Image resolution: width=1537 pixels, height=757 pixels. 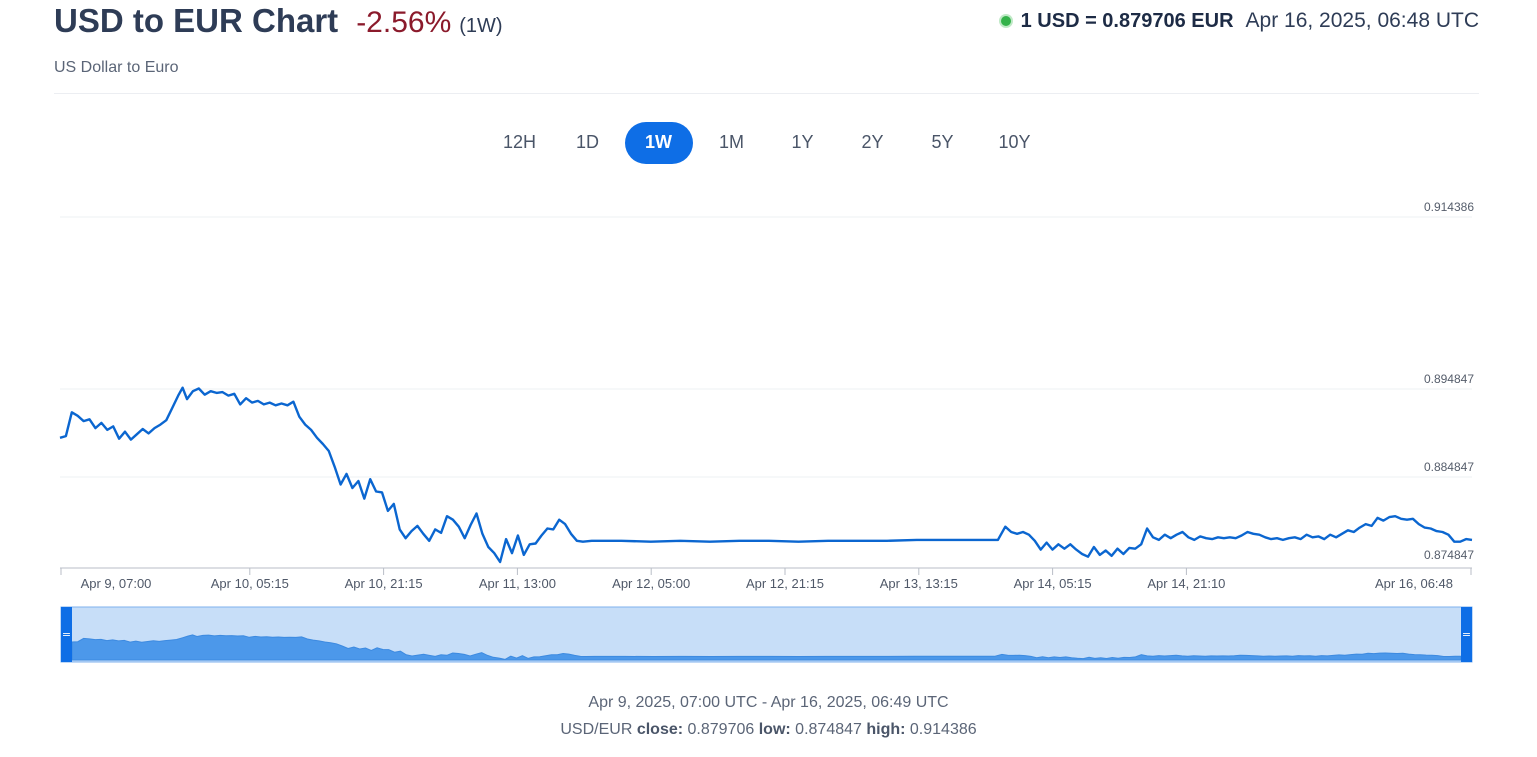 What do you see at coordinates (721, 729) in the screenshot?
I see `close-value: 0.879706` at bounding box center [721, 729].